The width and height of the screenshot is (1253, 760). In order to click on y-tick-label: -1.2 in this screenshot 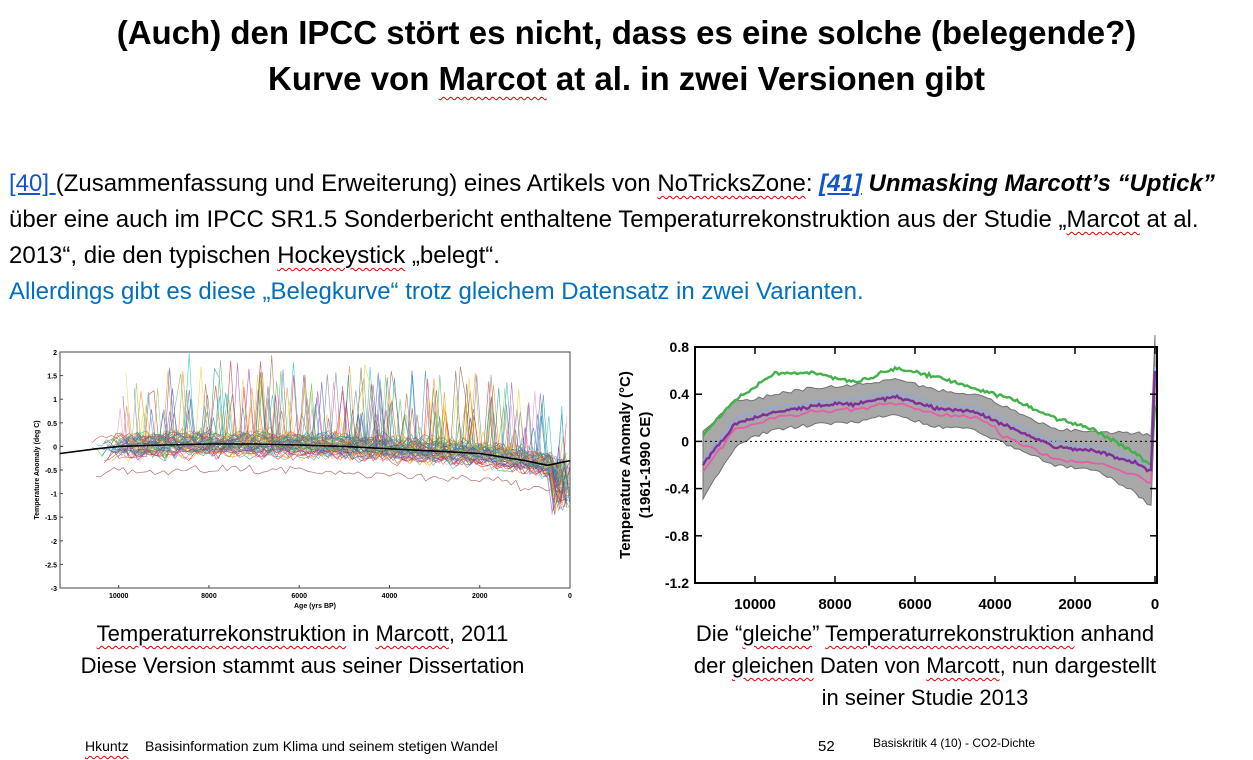, I will do `click(677, 583)`.